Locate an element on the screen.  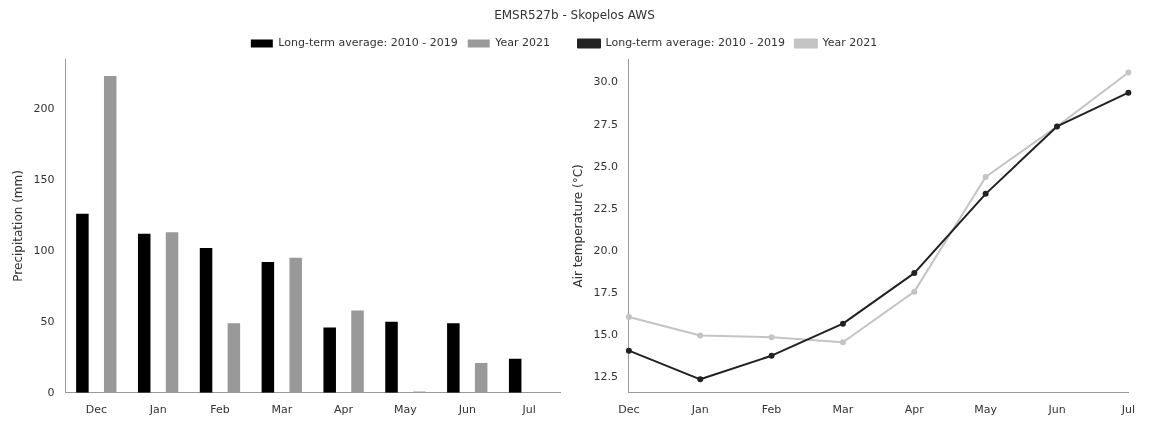
y-tick-label: 100 is located at coordinates (44, 250).